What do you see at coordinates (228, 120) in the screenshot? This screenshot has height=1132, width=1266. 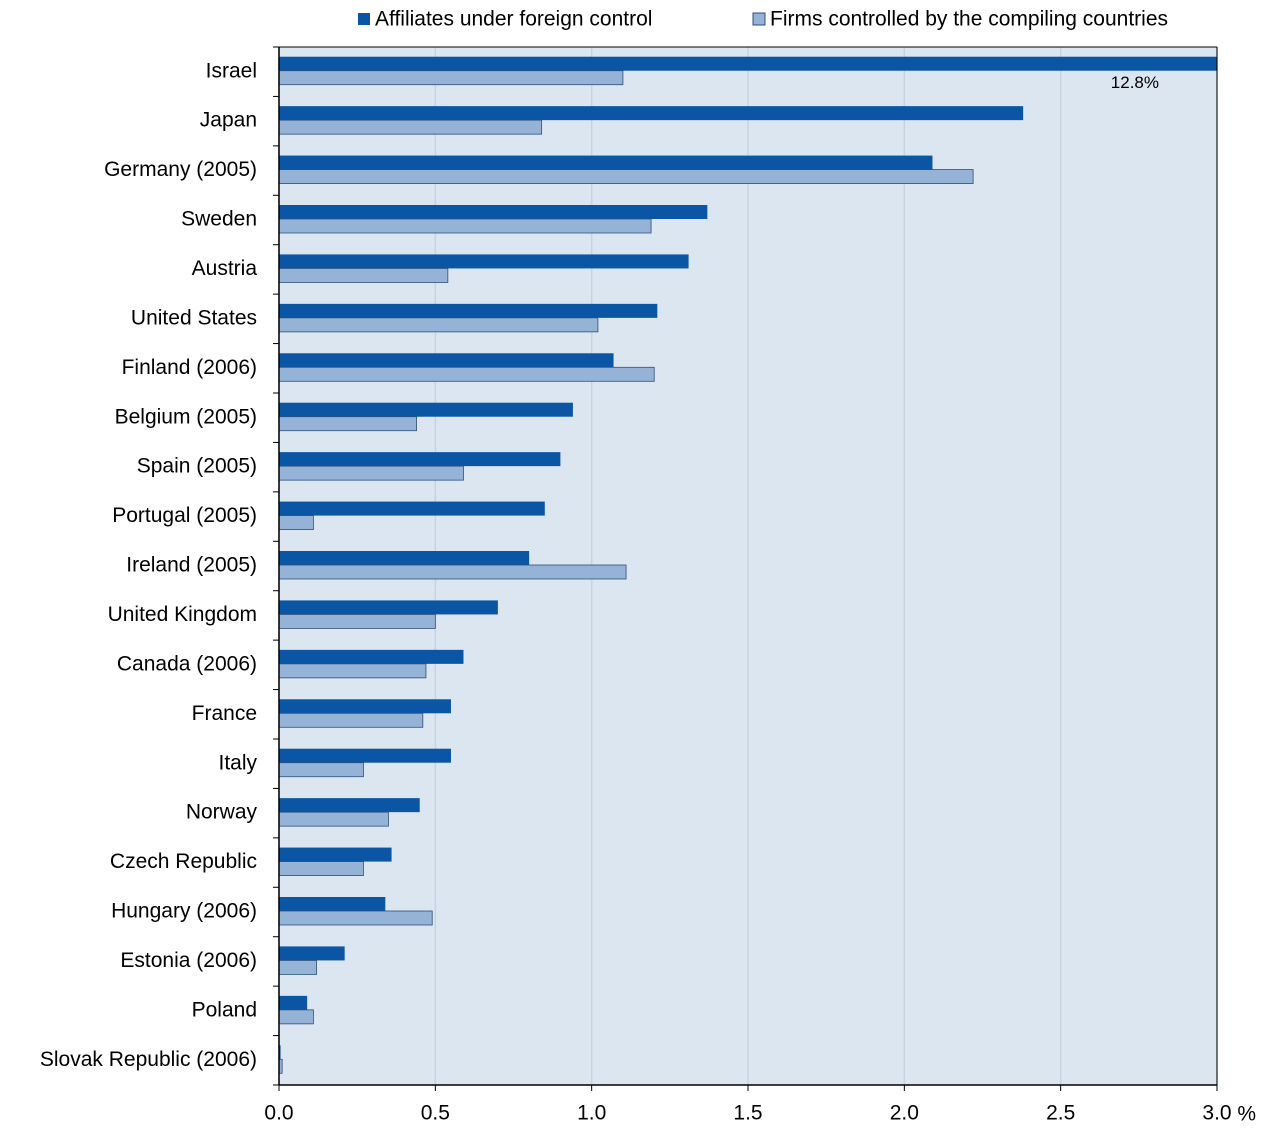 I see `y-tick-label: Japan` at bounding box center [228, 120].